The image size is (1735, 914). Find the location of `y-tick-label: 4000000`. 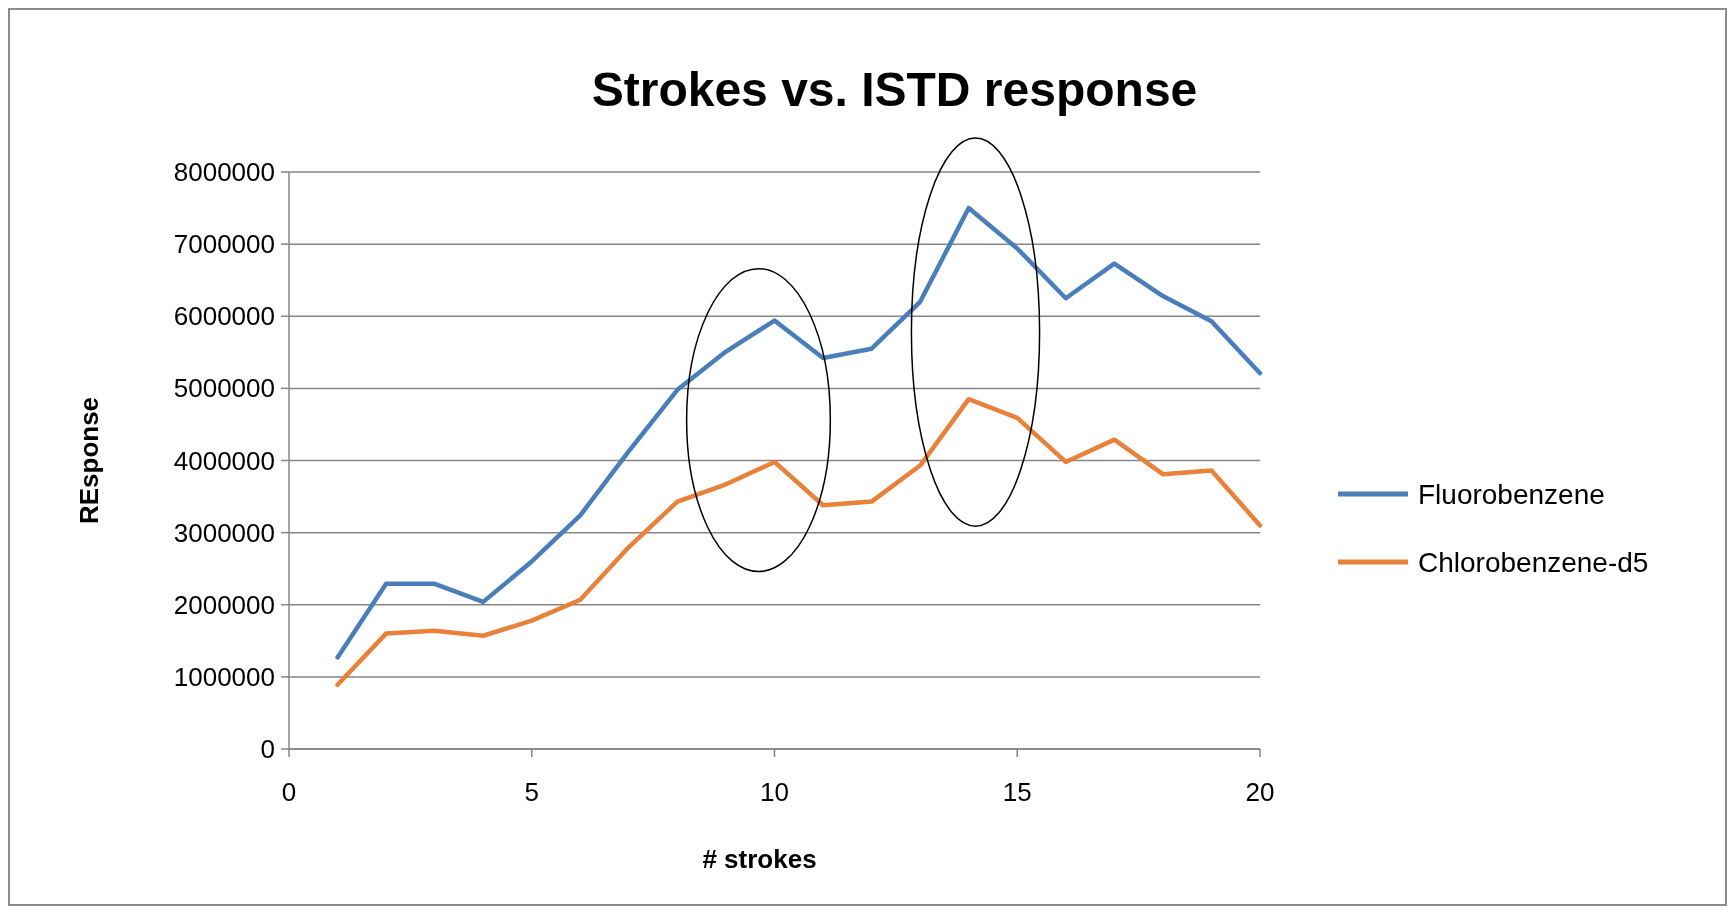

y-tick-label: 4000000 is located at coordinates (224, 460).